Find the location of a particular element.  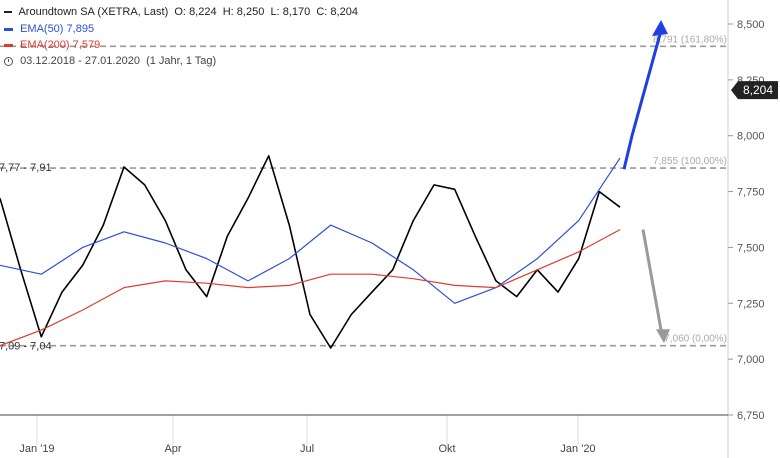

level-label: 7,855 (100,00%) is located at coordinates (690, 161).